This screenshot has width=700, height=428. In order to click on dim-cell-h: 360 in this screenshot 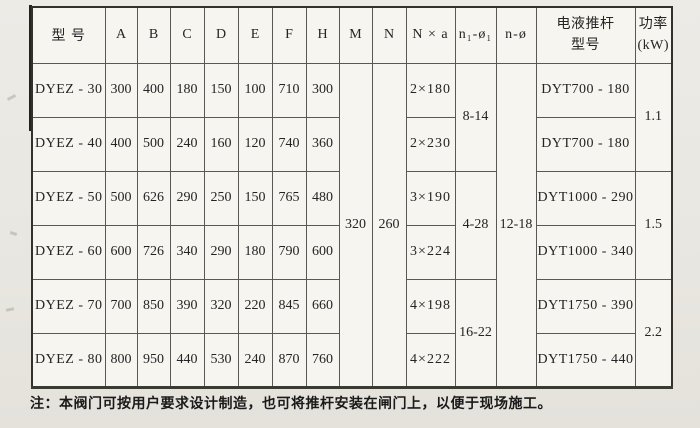, I will do `click(322, 144)`.